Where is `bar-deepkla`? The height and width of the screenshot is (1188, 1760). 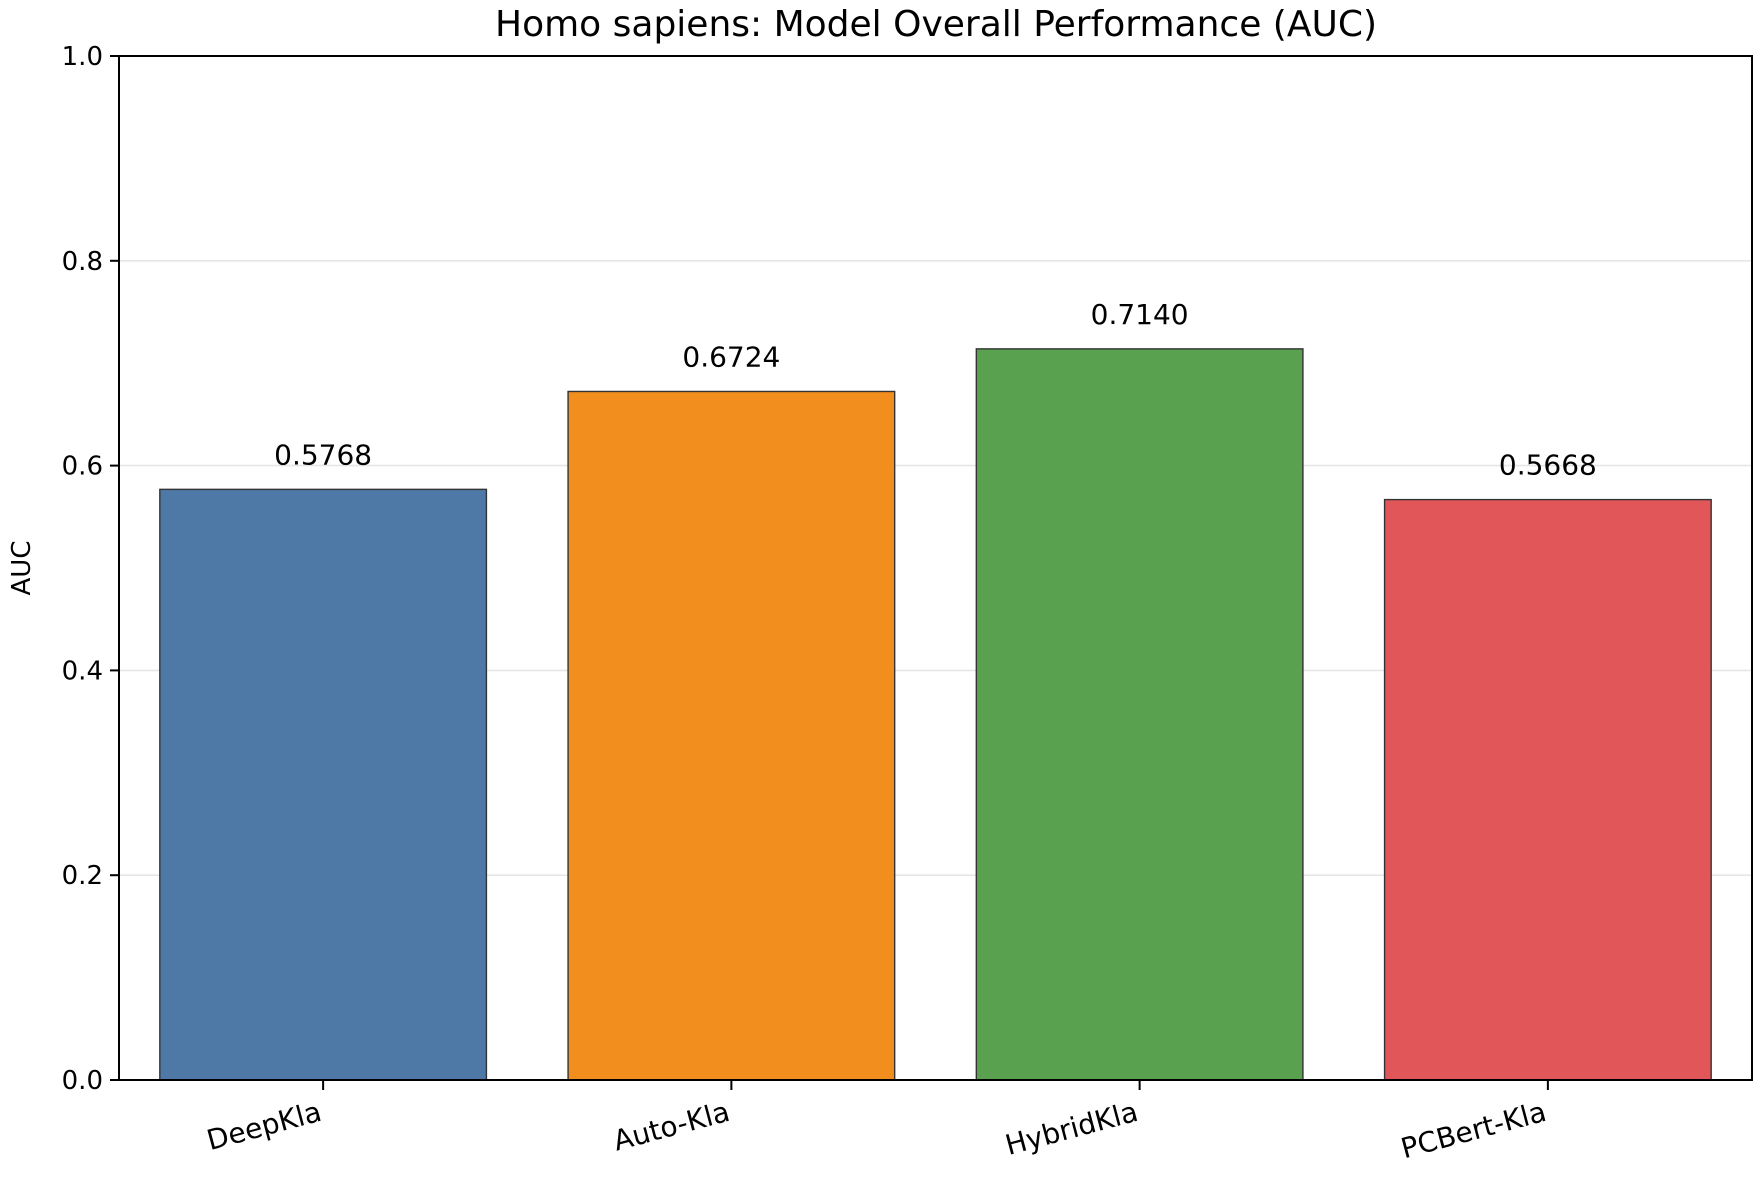 bar-deepkla is located at coordinates (323, 784).